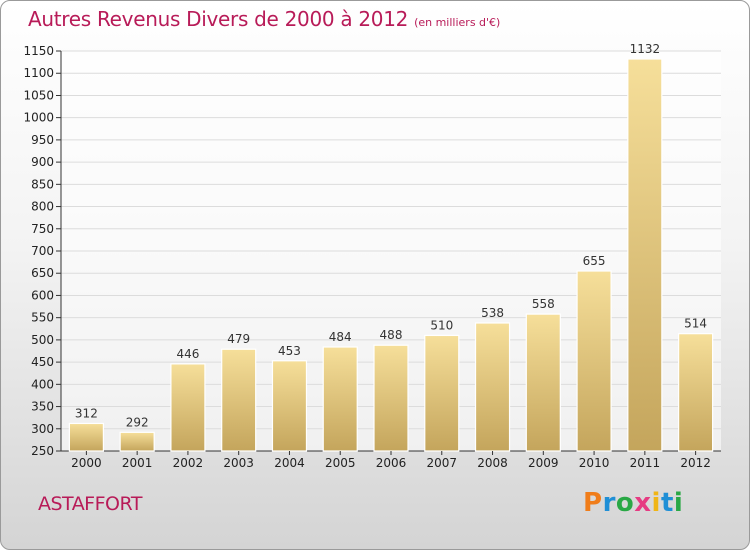 The height and width of the screenshot is (550, 750). I want to click on logo-letter: P, so click(593, 503).